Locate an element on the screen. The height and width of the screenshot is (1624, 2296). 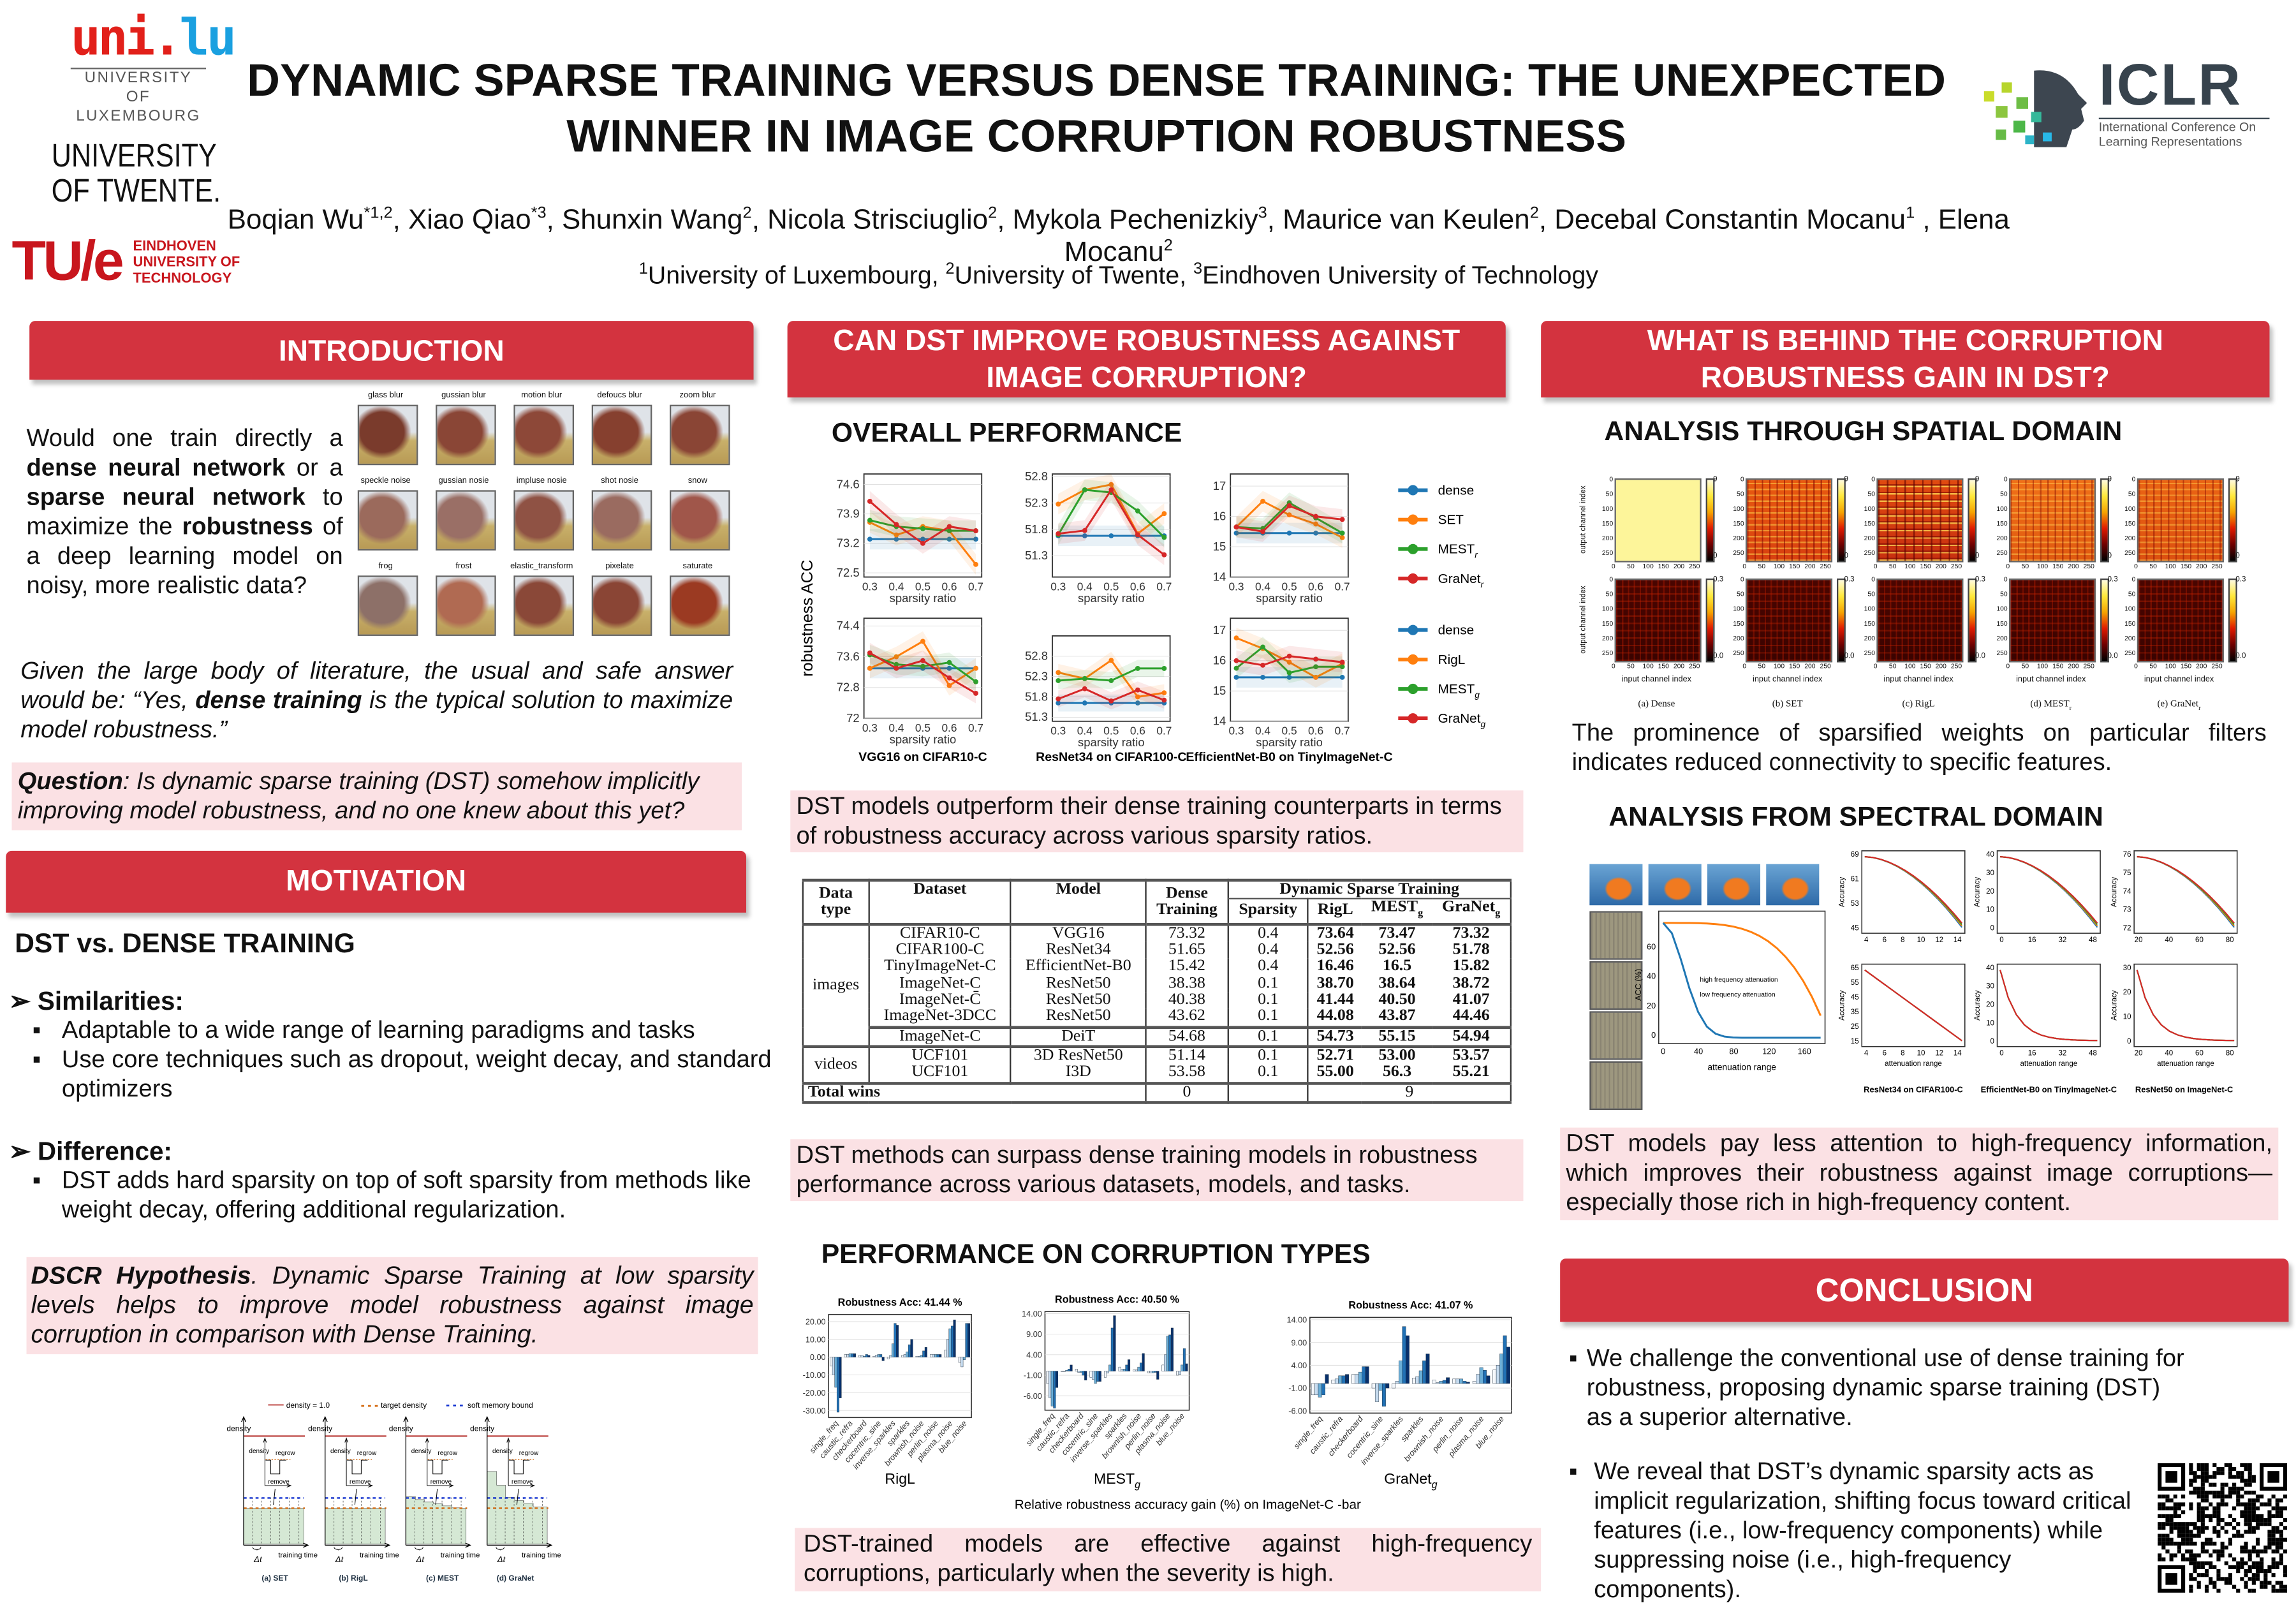
y-tick-label: -1.00 is located at coordinates (1033, 1375).